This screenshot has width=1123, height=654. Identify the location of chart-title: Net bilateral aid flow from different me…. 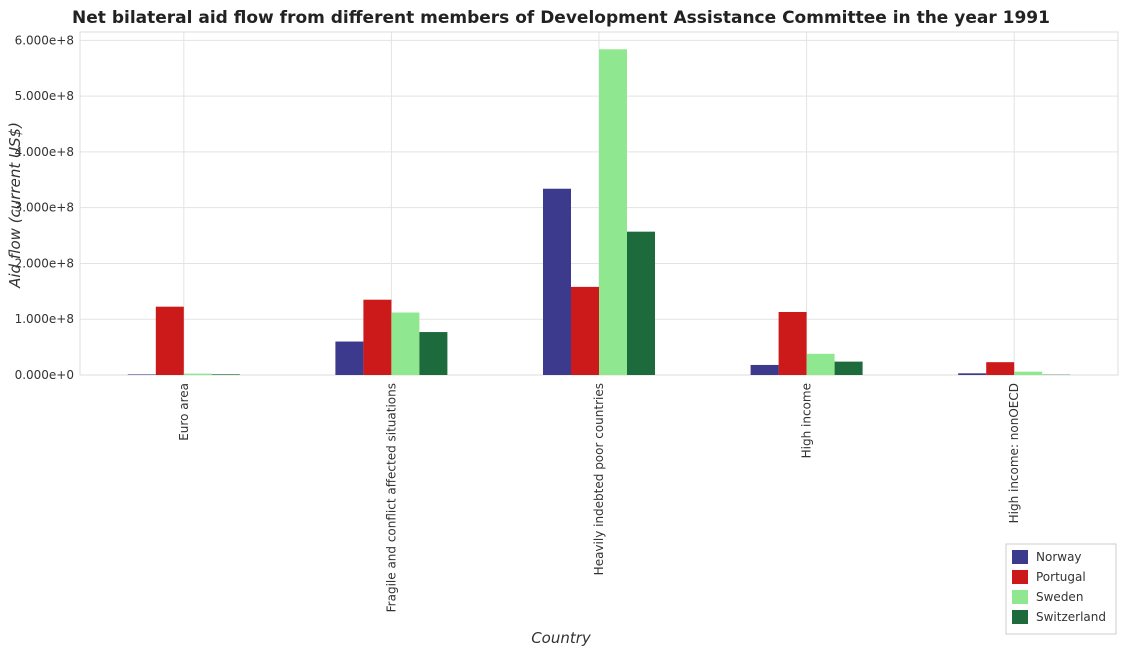
(561, 18).